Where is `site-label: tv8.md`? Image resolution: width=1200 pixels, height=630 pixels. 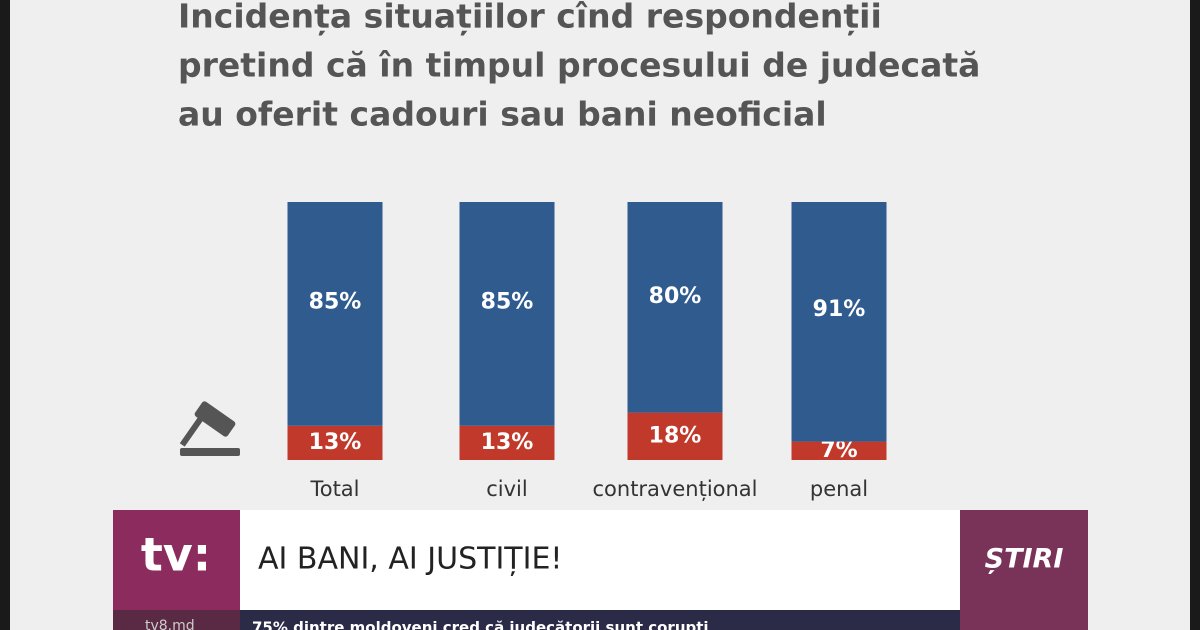 site-label: tv8.md is located at coordinates (170, 624).